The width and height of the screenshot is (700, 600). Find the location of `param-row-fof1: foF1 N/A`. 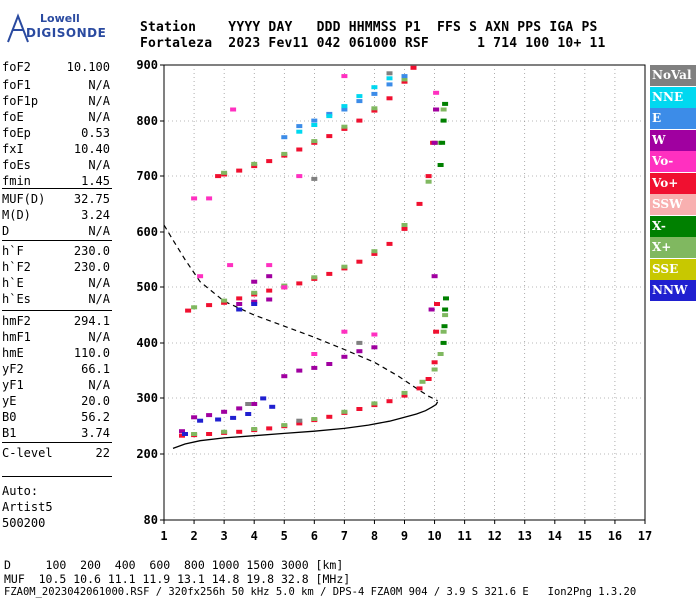

param-row-fof1: foF1 N/A is located at coordinates (56, 86).